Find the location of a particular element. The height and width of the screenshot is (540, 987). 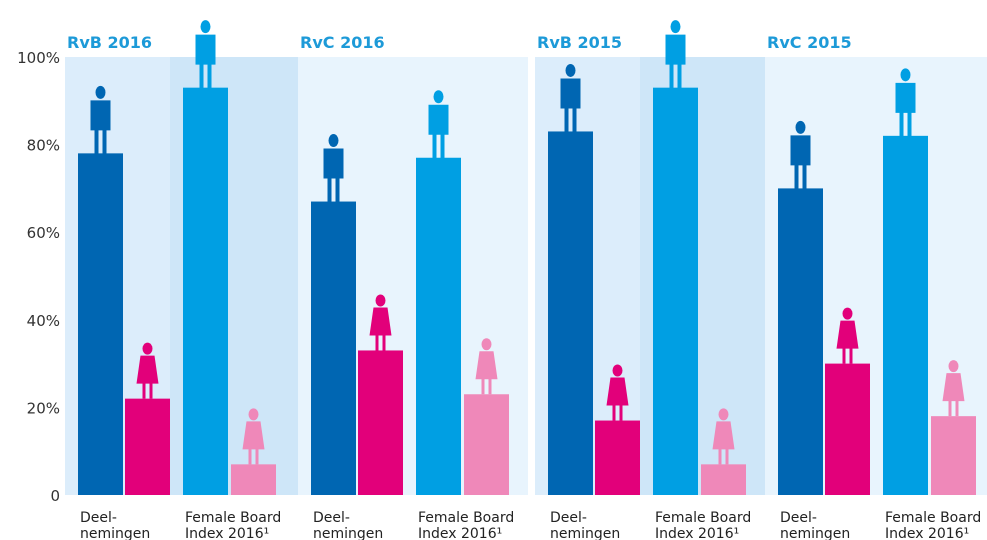

panel-title: RvC 2016 is located at coordinates (342, 42).